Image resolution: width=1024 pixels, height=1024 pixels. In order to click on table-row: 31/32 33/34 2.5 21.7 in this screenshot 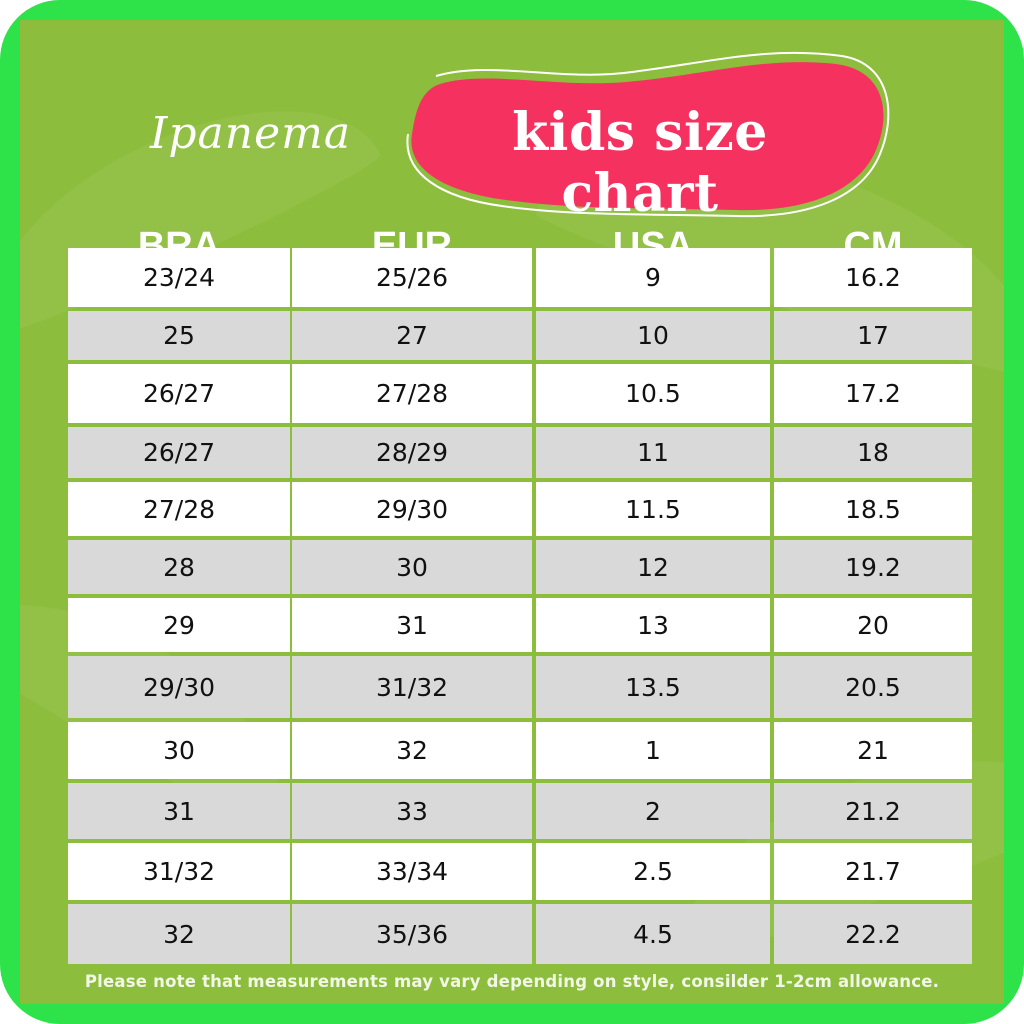, I will do `click(520, 871)`.